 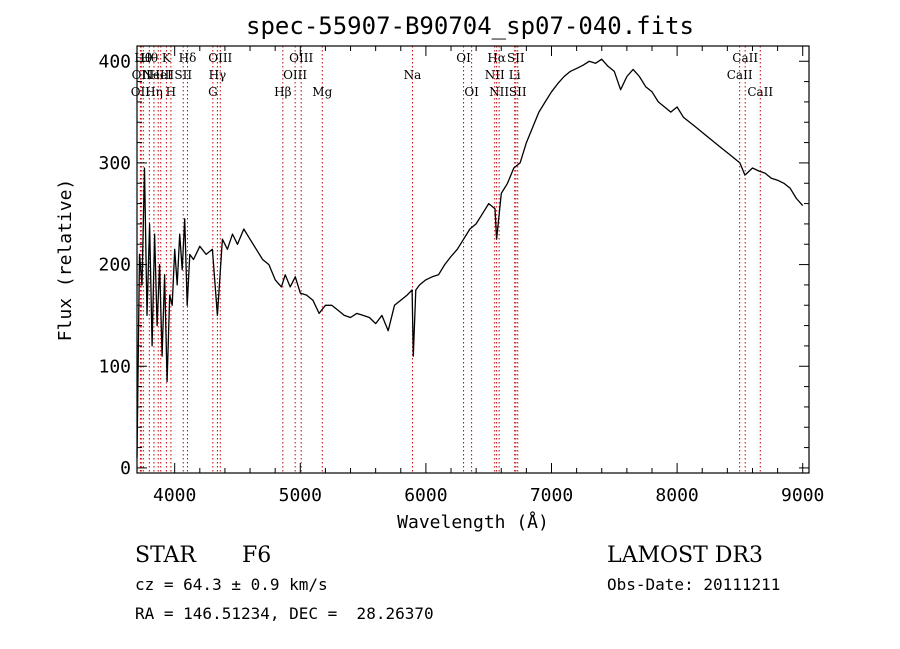 I want to click on subclass-label: F6, so click(x=256, y=555).